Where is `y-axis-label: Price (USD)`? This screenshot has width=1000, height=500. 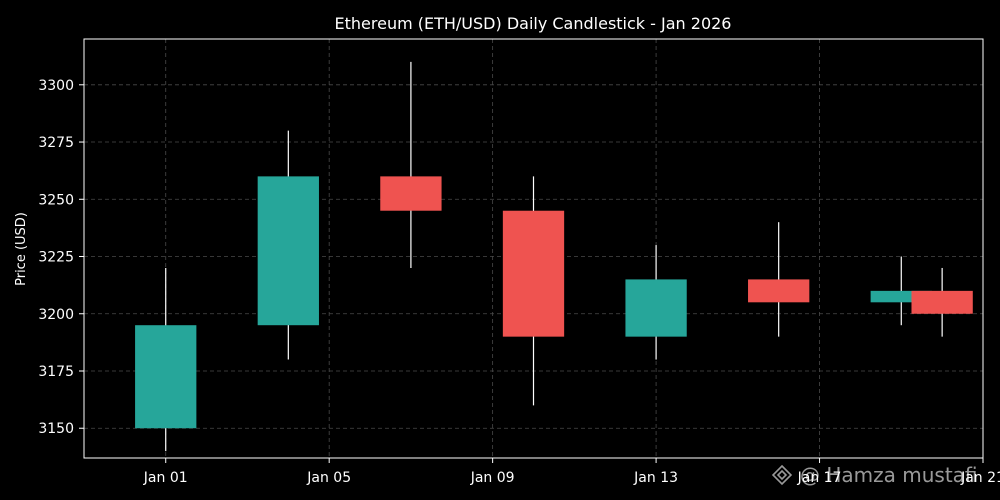 y-axis-label: Price (USD) is located at coordinates (21, 249).